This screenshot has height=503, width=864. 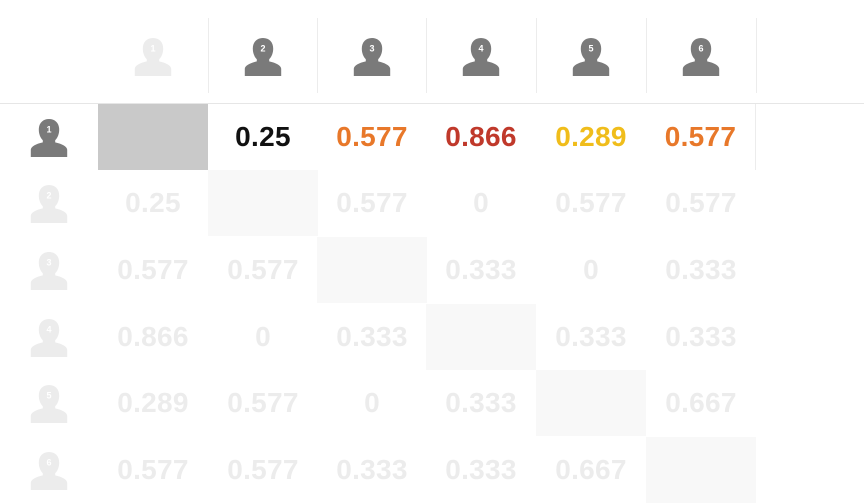 I want to click on header-divider, so click(x=432, y=103).